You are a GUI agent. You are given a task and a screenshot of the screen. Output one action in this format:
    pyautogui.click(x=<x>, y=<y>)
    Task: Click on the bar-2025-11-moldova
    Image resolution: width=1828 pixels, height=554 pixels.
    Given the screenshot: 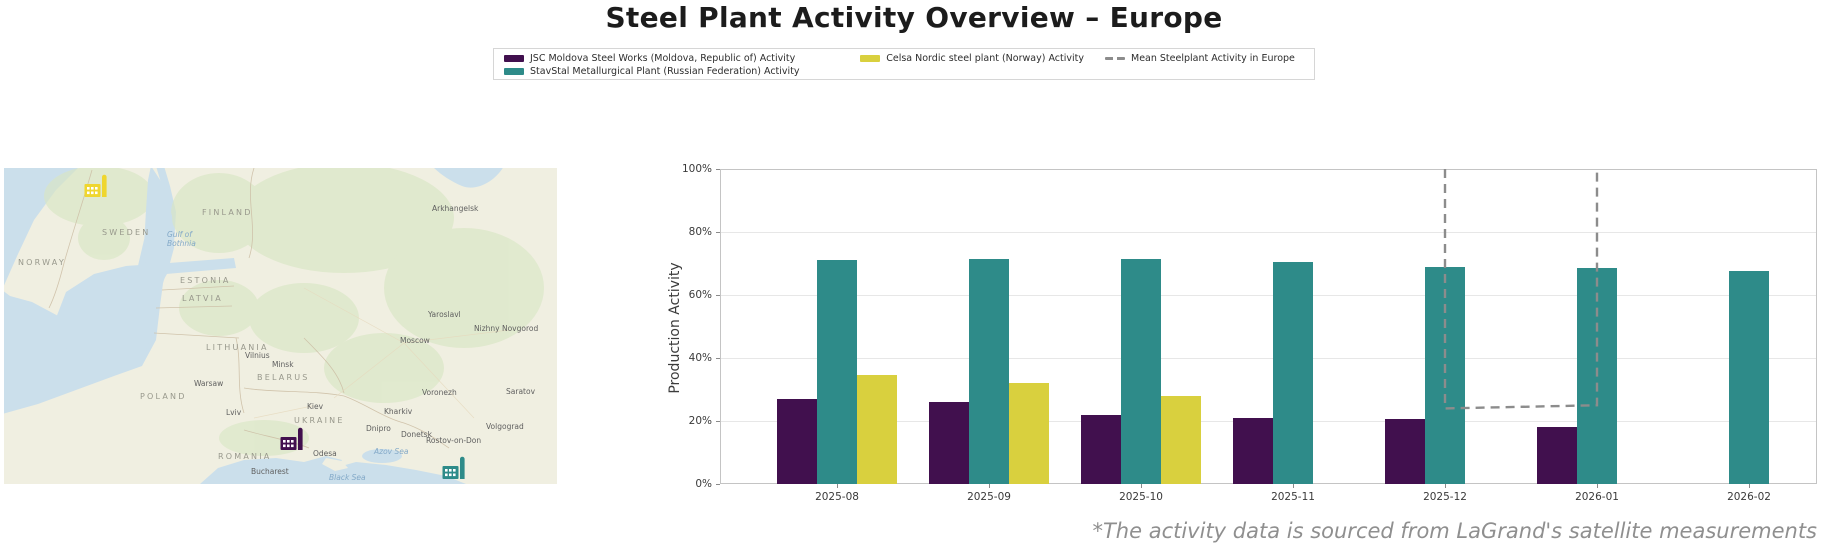 What is the action you would take?
    pyautogui.click(x=1253, y=450)
    